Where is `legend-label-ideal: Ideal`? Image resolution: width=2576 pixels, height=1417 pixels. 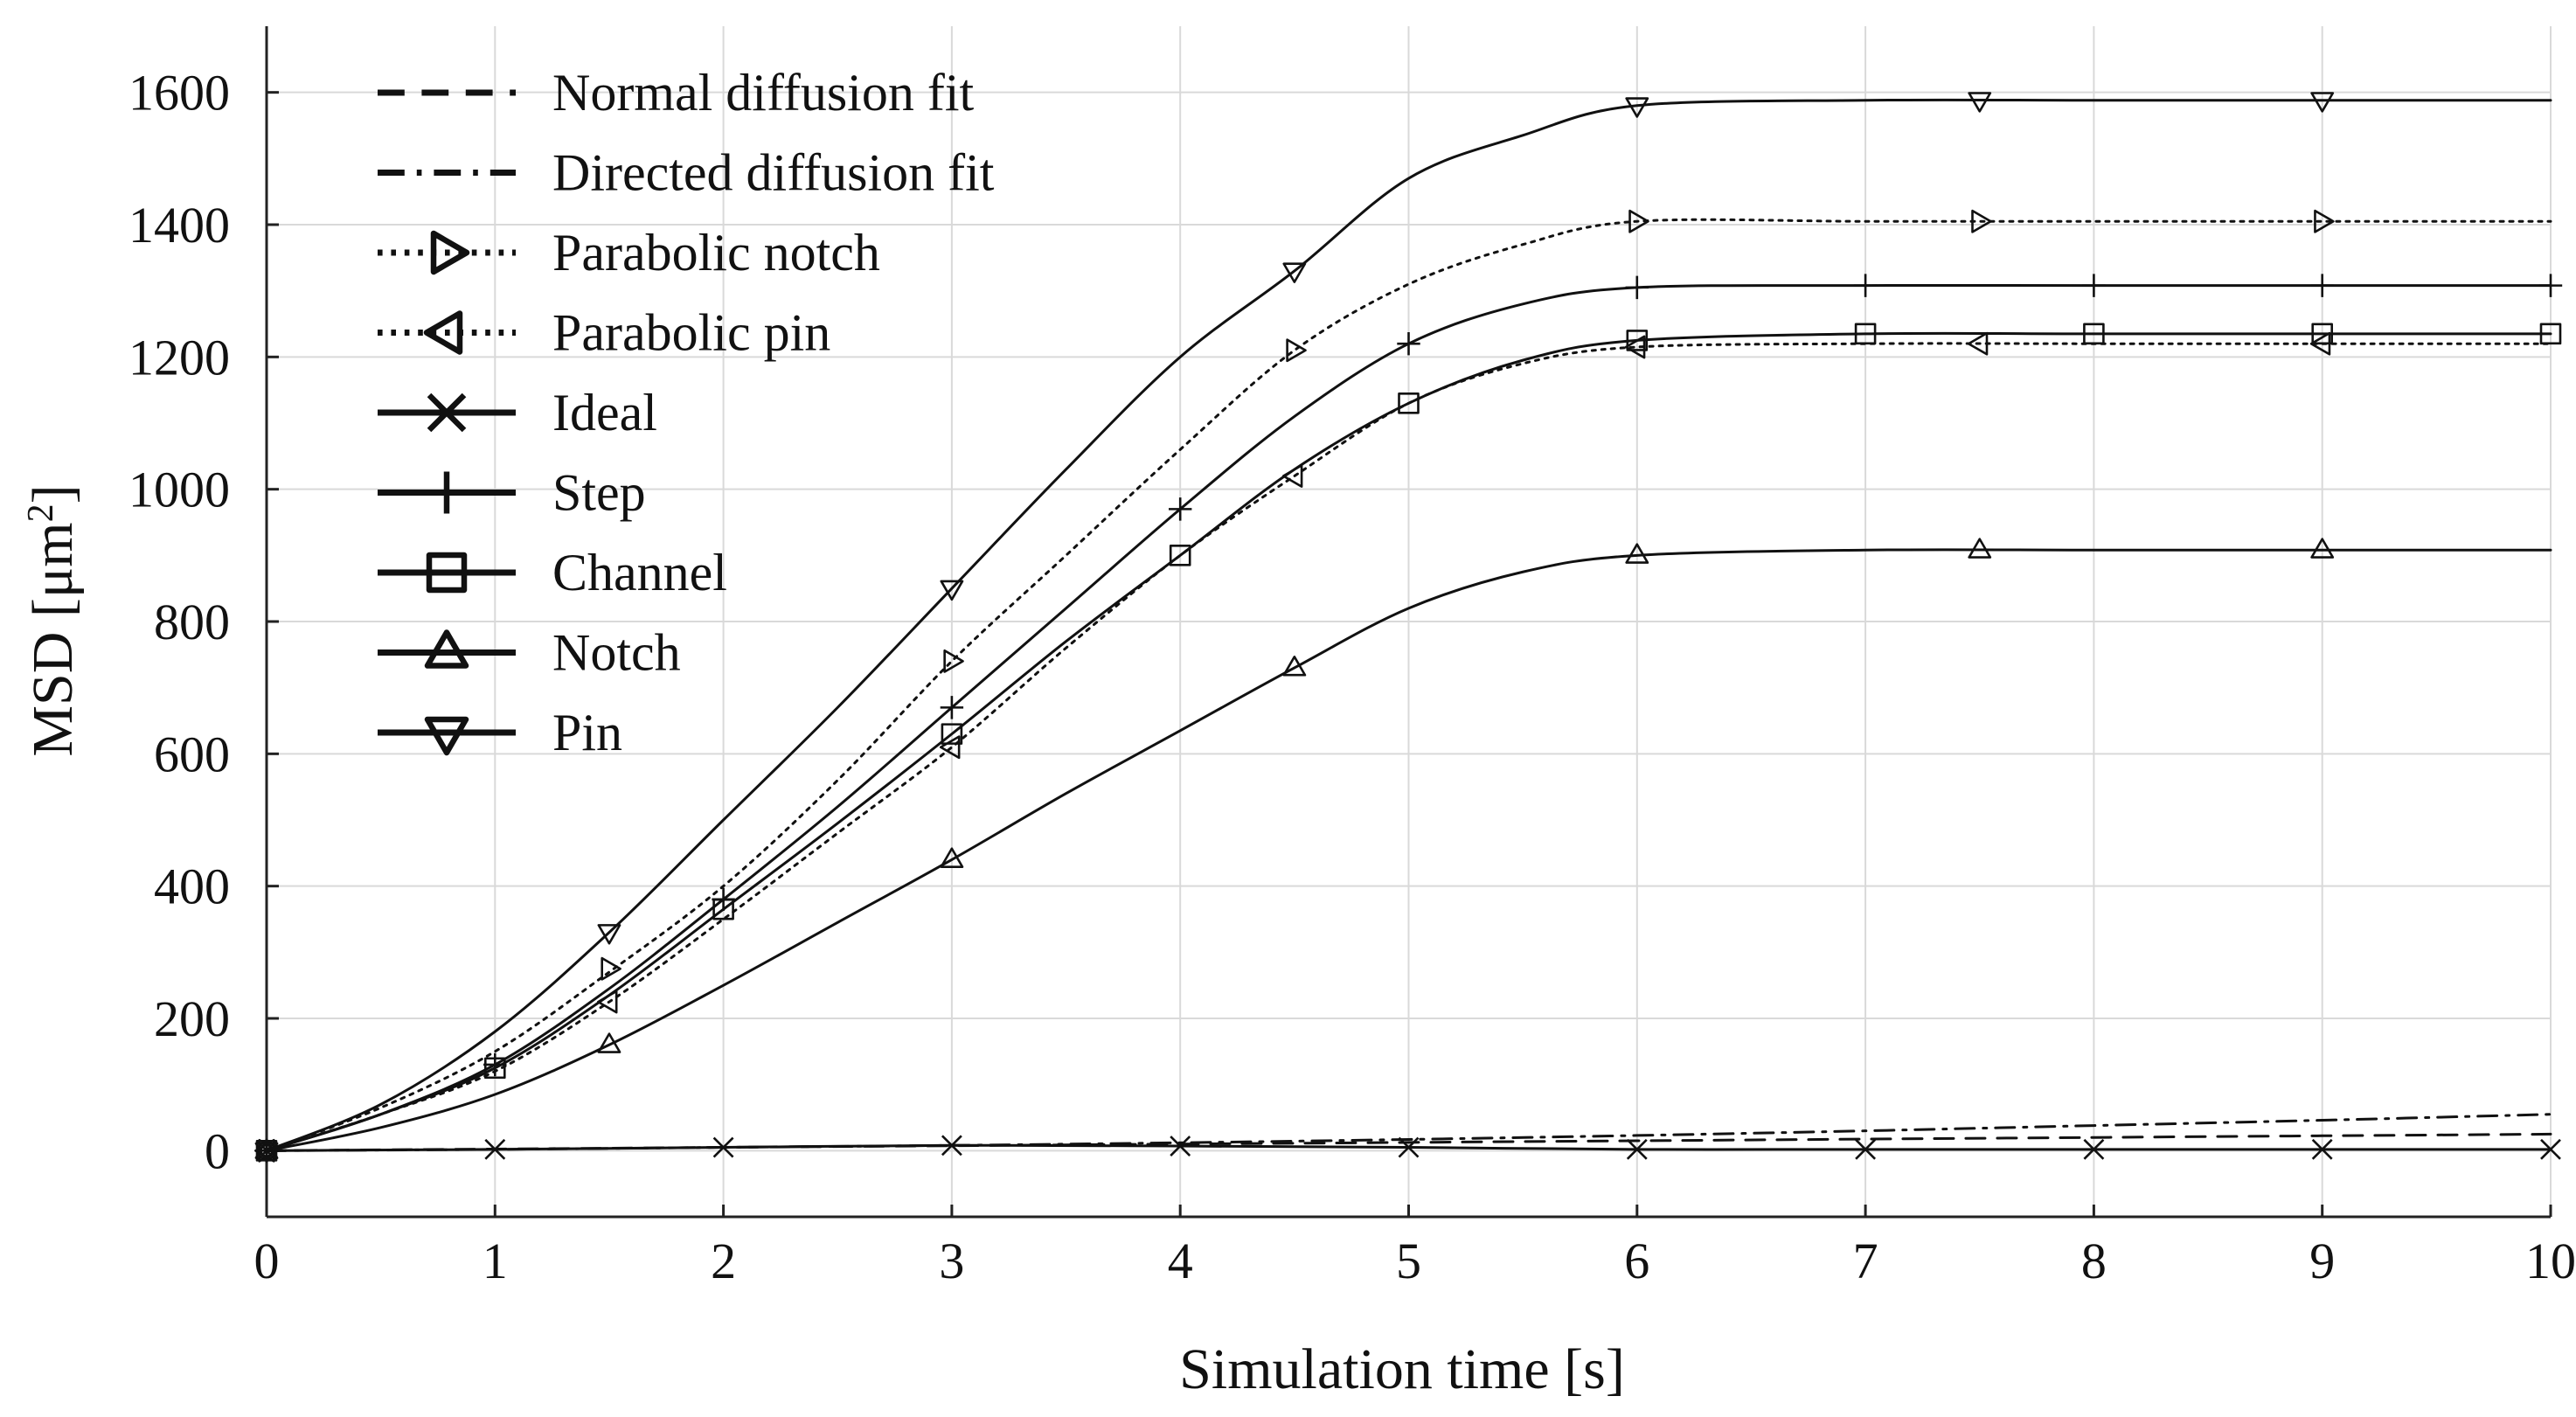
legend-label-ideal: Ideal is located at coordinates (604, 413).